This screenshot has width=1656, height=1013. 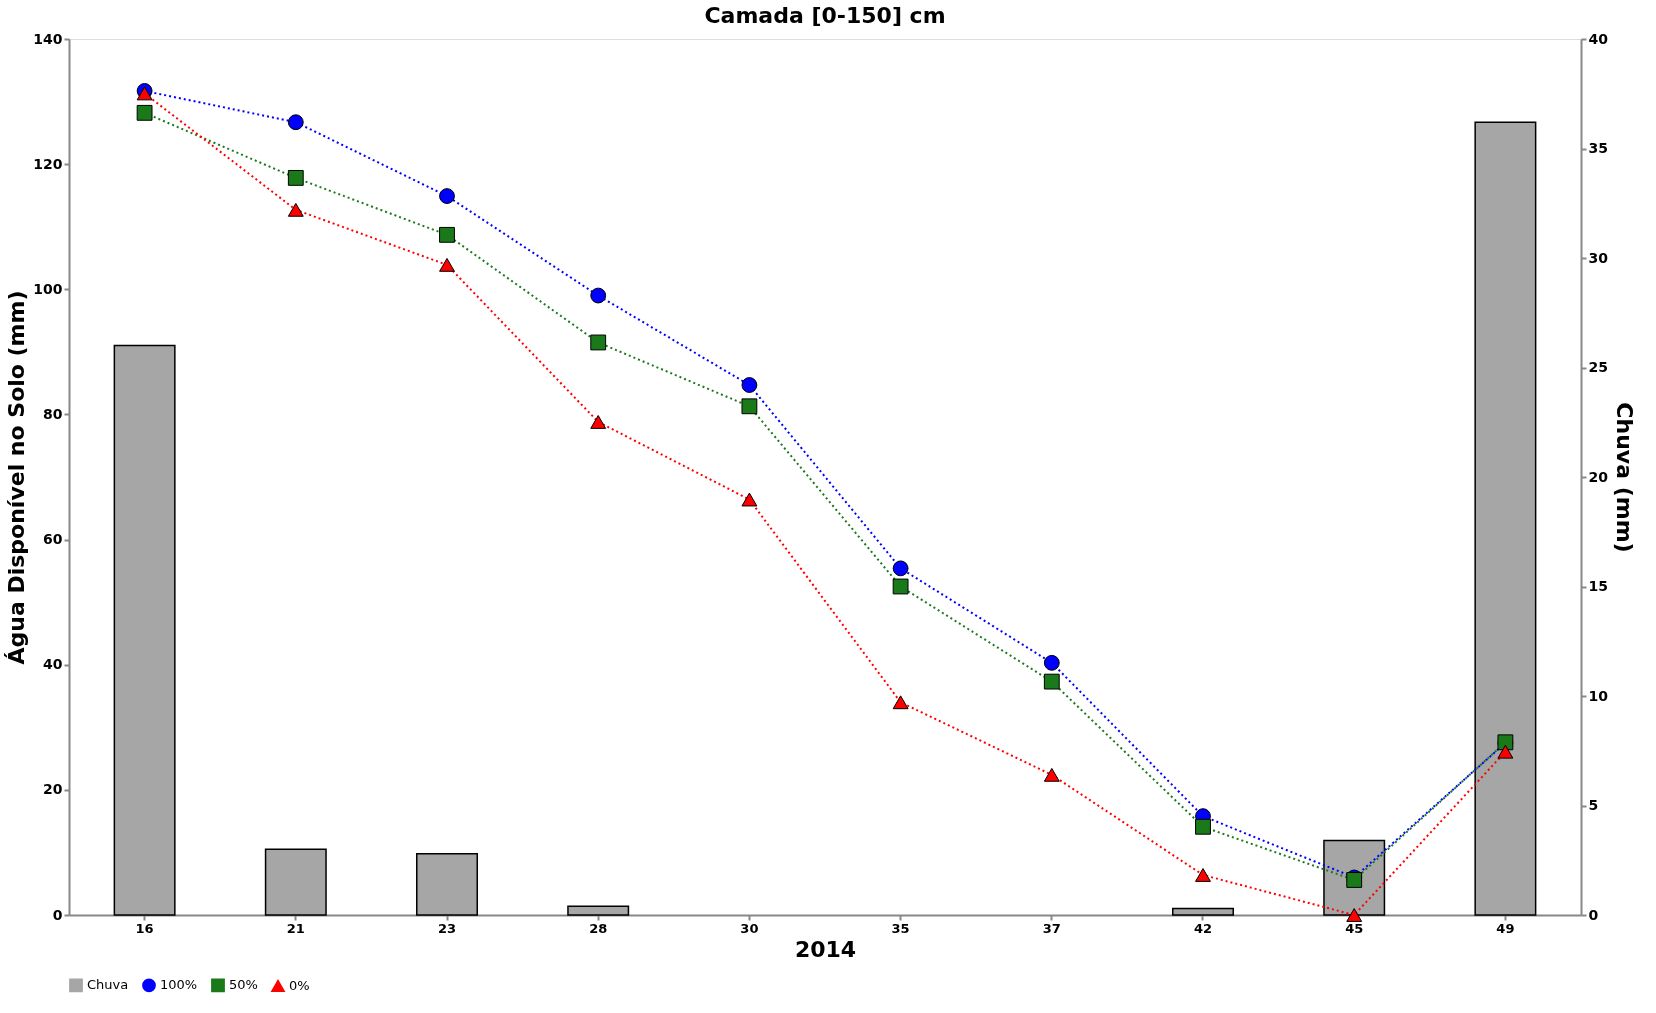 What do you see at coordinates (825, 949) in the screenshot?
I see `x-axis-title: 2014` at bounding box center [825, 949].